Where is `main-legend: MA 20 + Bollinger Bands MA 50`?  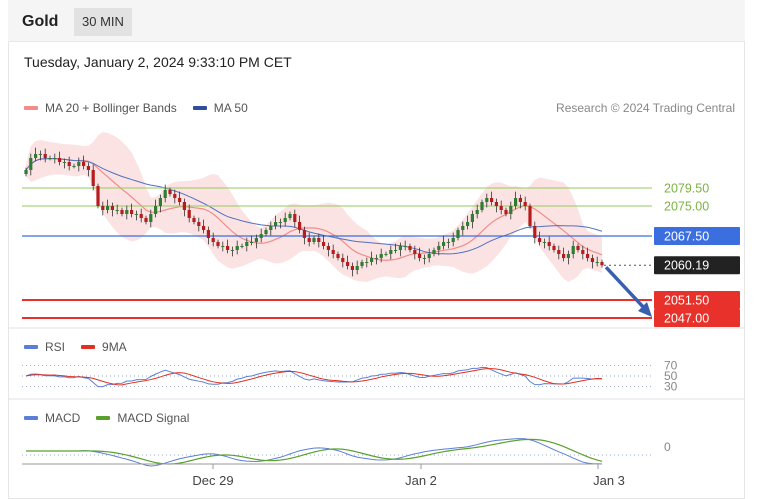
main-legend: MA 20 + Bollinger Bands MA 50 is located at coordinates (136, 108).